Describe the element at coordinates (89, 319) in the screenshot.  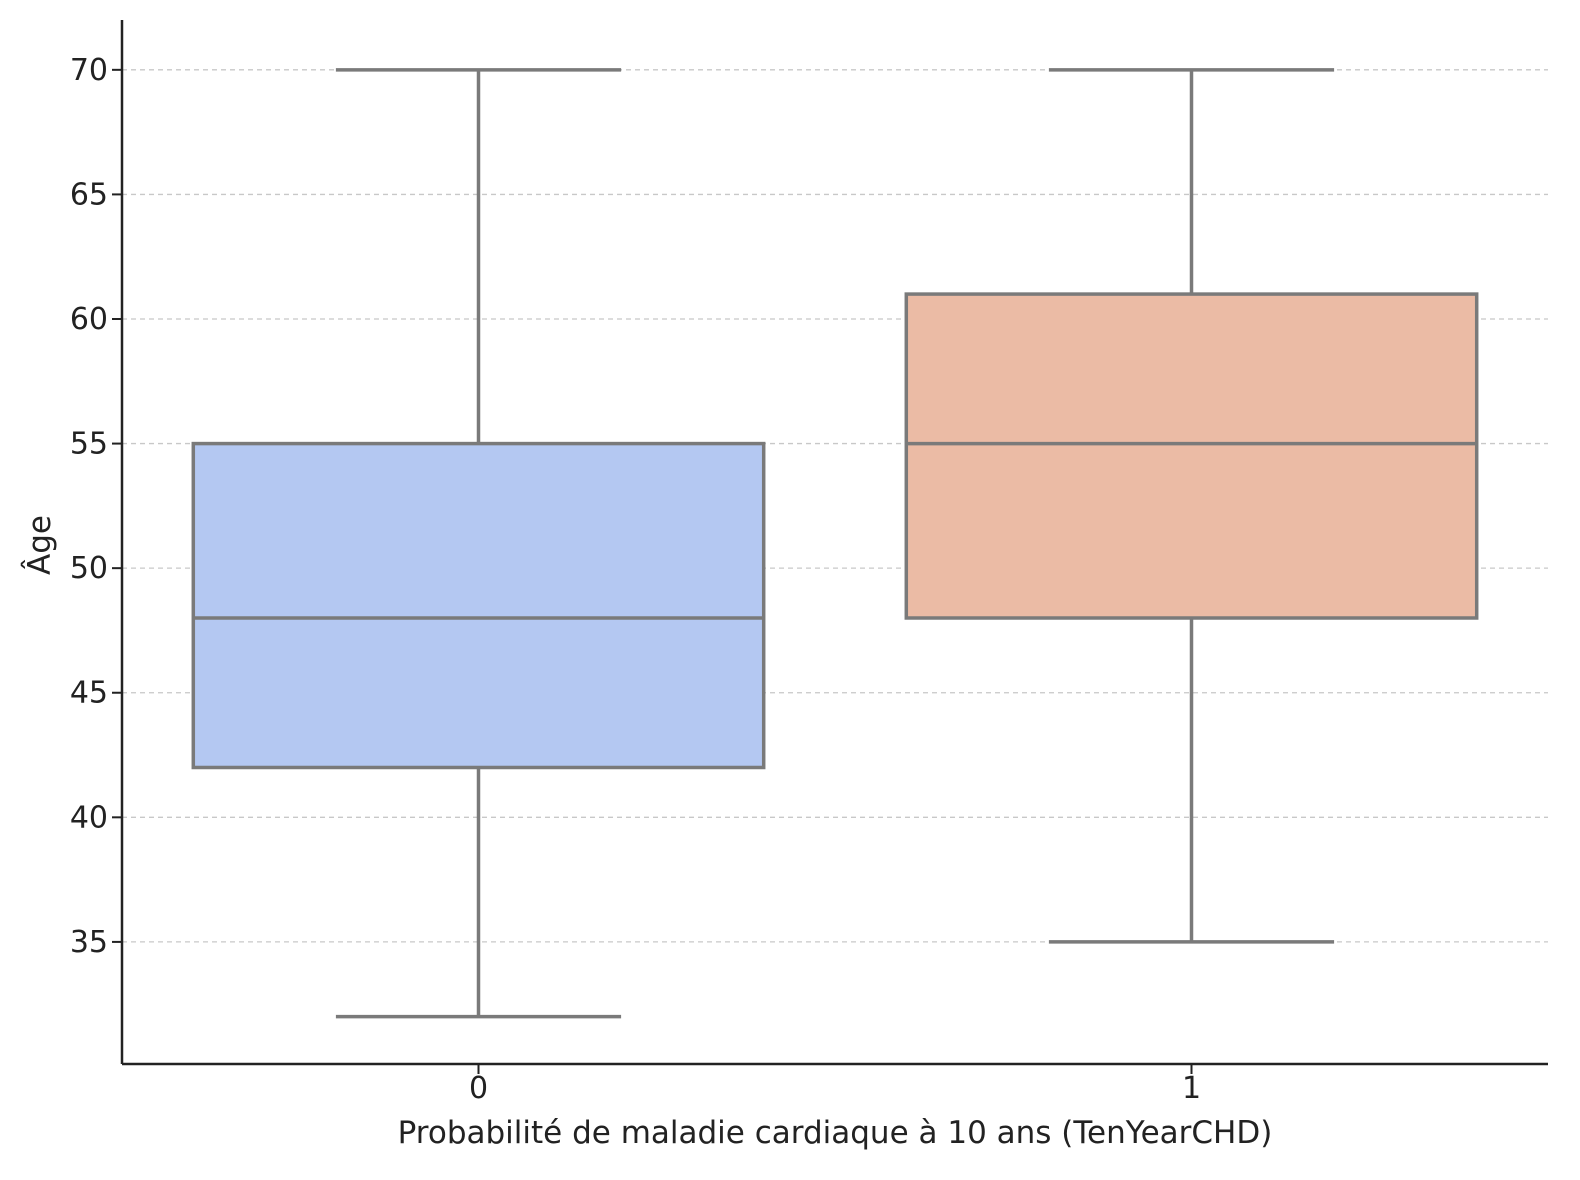
I see `y-tick-label-60: 60` at that location.